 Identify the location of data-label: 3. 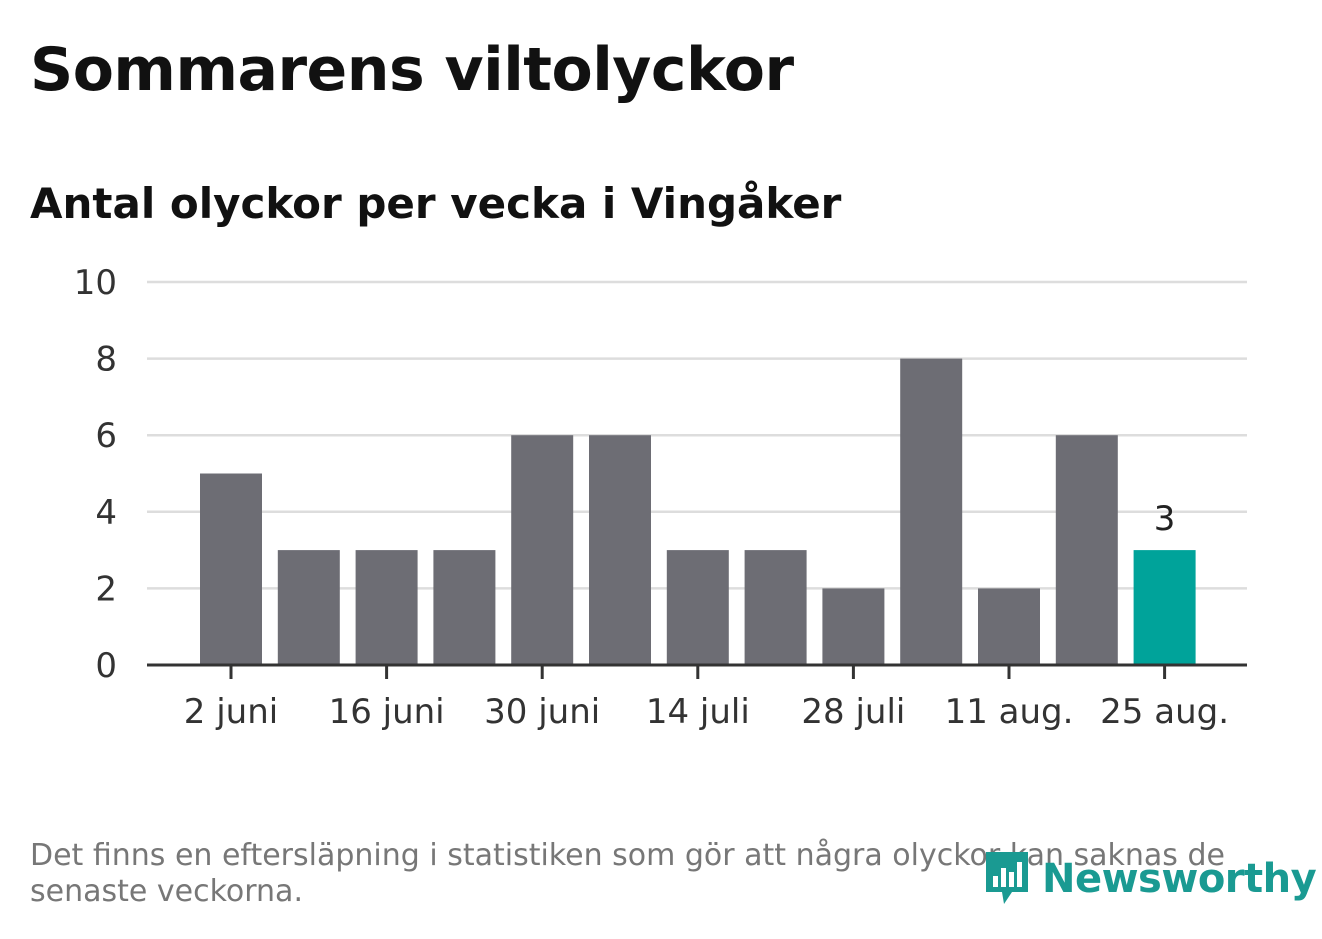
(1165, 519).